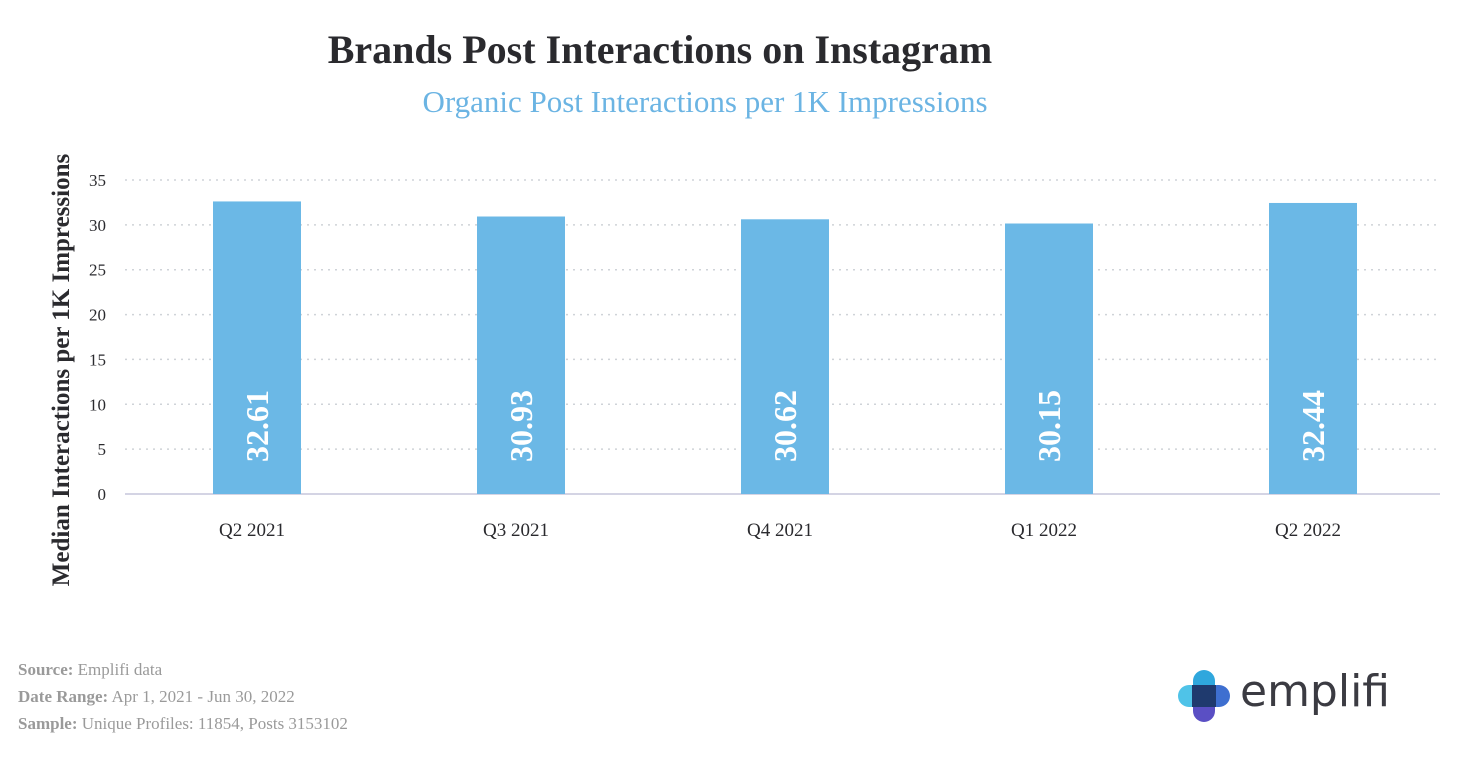 The width and height of the screenshot is (1462, 761). What do you see at coordinates (252, 530) in the screenshot?
I see `x-tick-label: Q2 2021` at bounding box center [252, 530].